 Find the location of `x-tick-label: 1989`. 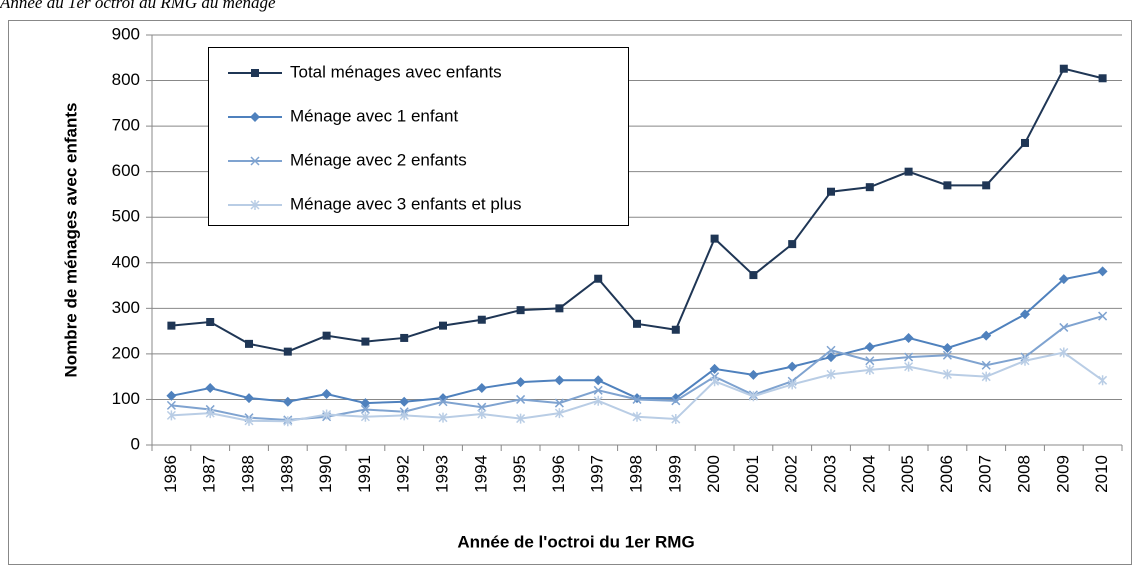

x-tick-label: 1989 is located at coordinates (286, 474).